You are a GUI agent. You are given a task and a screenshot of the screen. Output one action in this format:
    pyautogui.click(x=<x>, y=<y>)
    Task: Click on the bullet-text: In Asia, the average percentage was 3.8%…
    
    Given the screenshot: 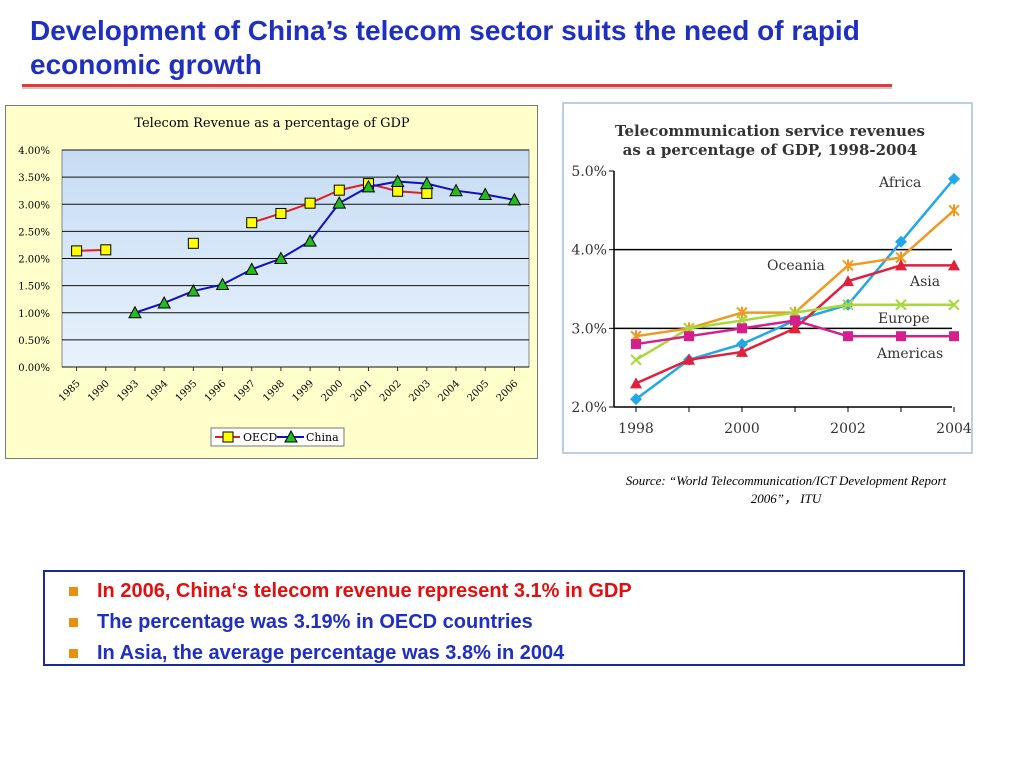 What is the action you would take?
    pyautogui.click(x=331, y=653)
    